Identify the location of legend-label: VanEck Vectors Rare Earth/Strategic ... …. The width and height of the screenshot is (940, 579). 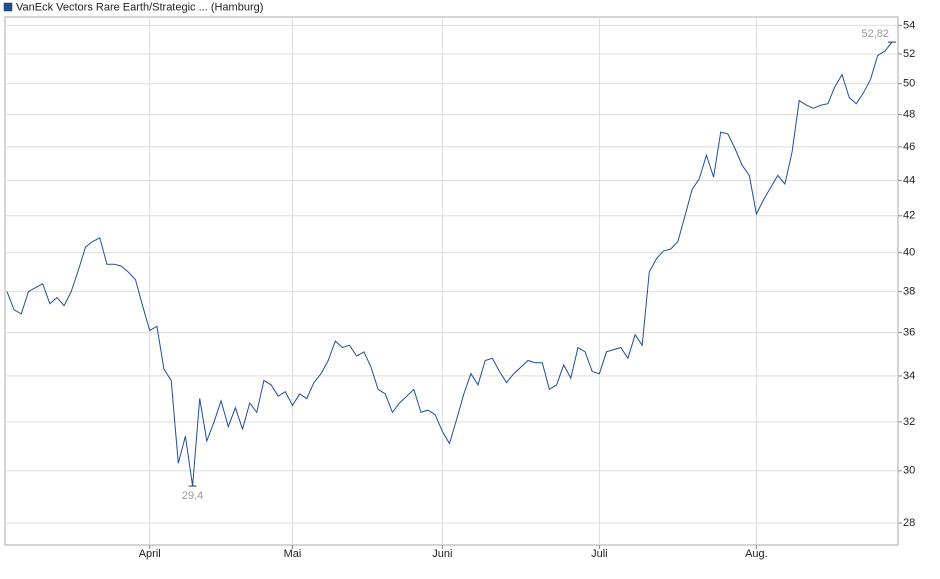
(139, 7).